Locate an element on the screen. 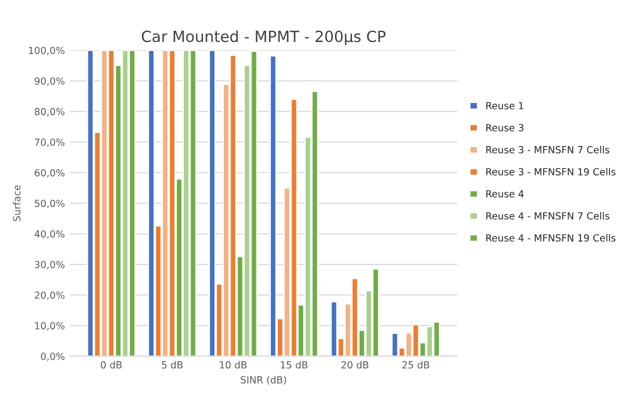 This screenshot has height=419, width=635. y-tick-label: 80,0% is located at coordinates (49, 112).